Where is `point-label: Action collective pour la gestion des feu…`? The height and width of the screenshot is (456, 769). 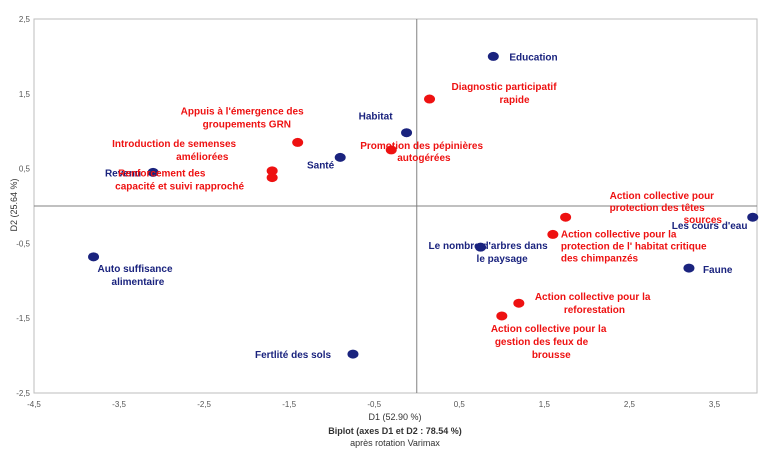 point-label: Action collective pour la gestion des feu… is located at coordinates (549, 342).